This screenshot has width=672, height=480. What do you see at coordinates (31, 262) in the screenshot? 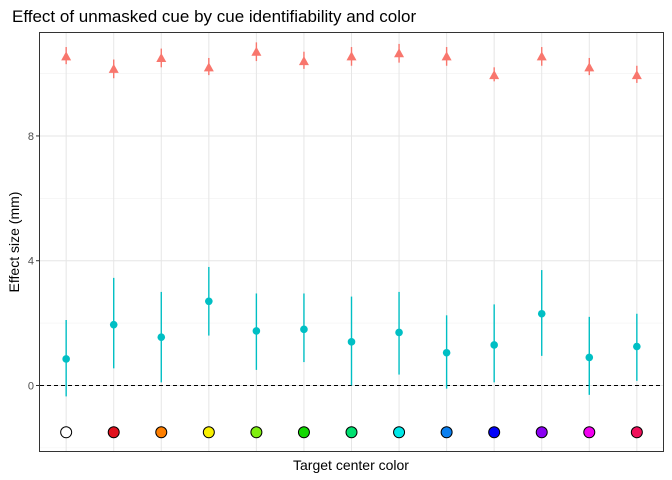
I see `y-tick-label: 4` at bounding box center [31, 262].